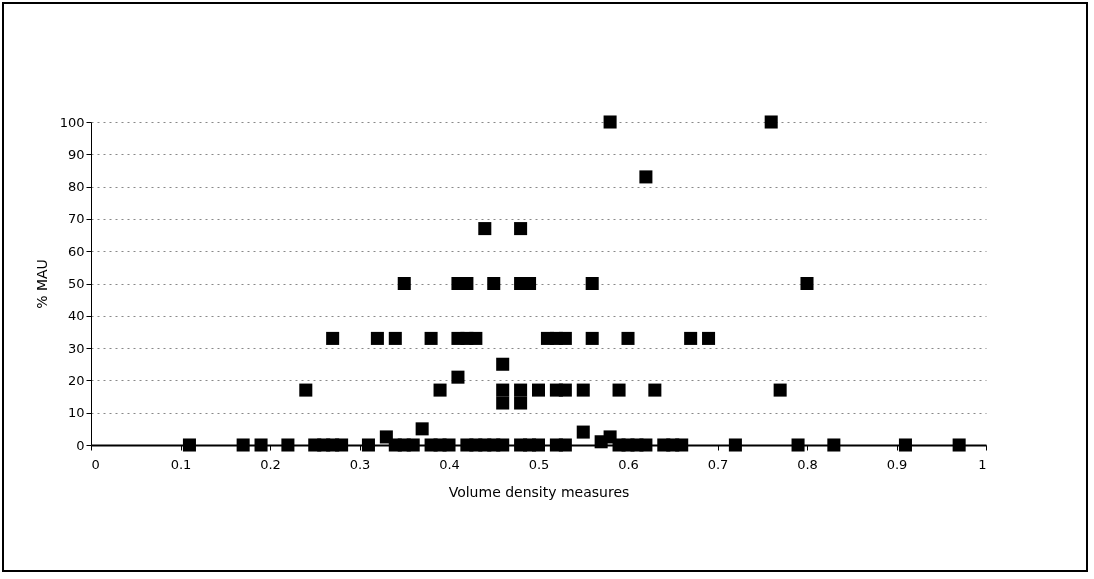  Describe the element at coordinates (76, 283) in the screenshot. I see `y-tick-label: 50` at that location.